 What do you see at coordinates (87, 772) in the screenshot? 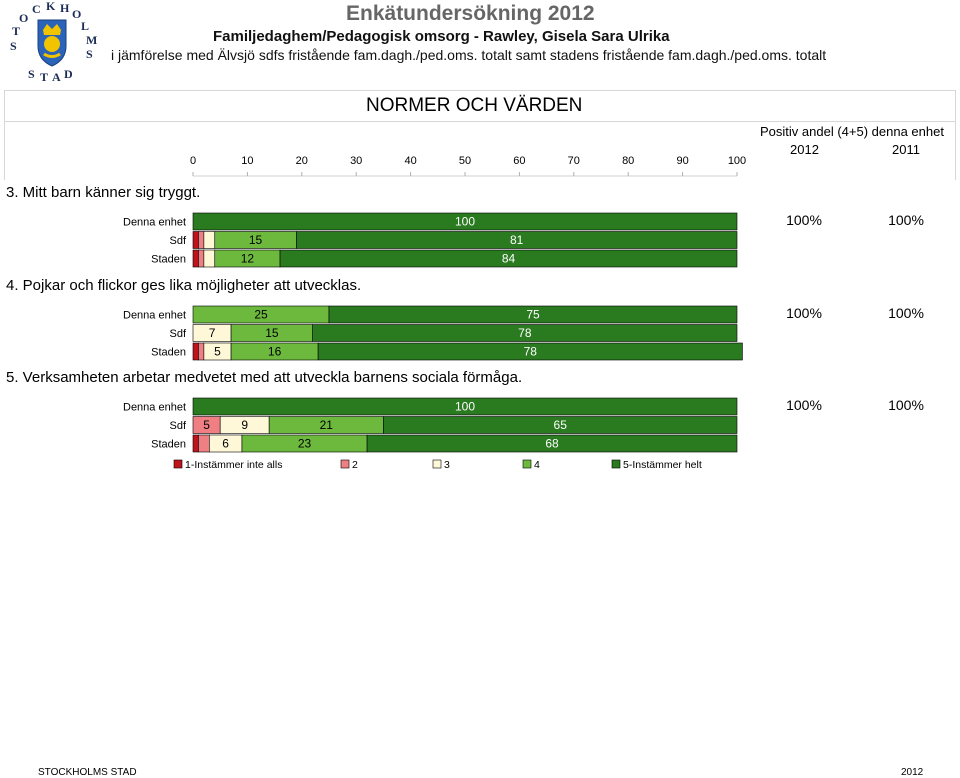
I see `footer-left: STOCKHOLMS STAD` at bounding box center [87, 772].